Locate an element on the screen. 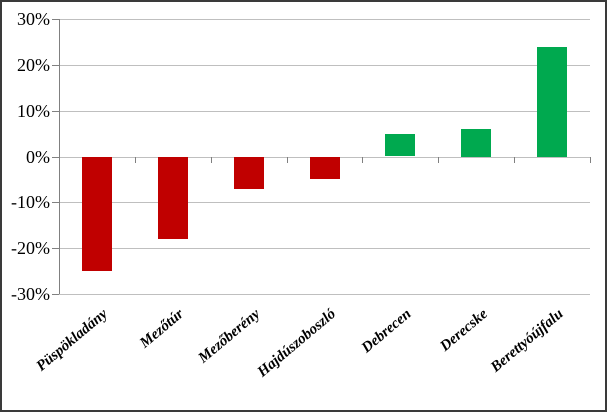  y-axis-tick-label: 0% is located at coordinates (38, 156).